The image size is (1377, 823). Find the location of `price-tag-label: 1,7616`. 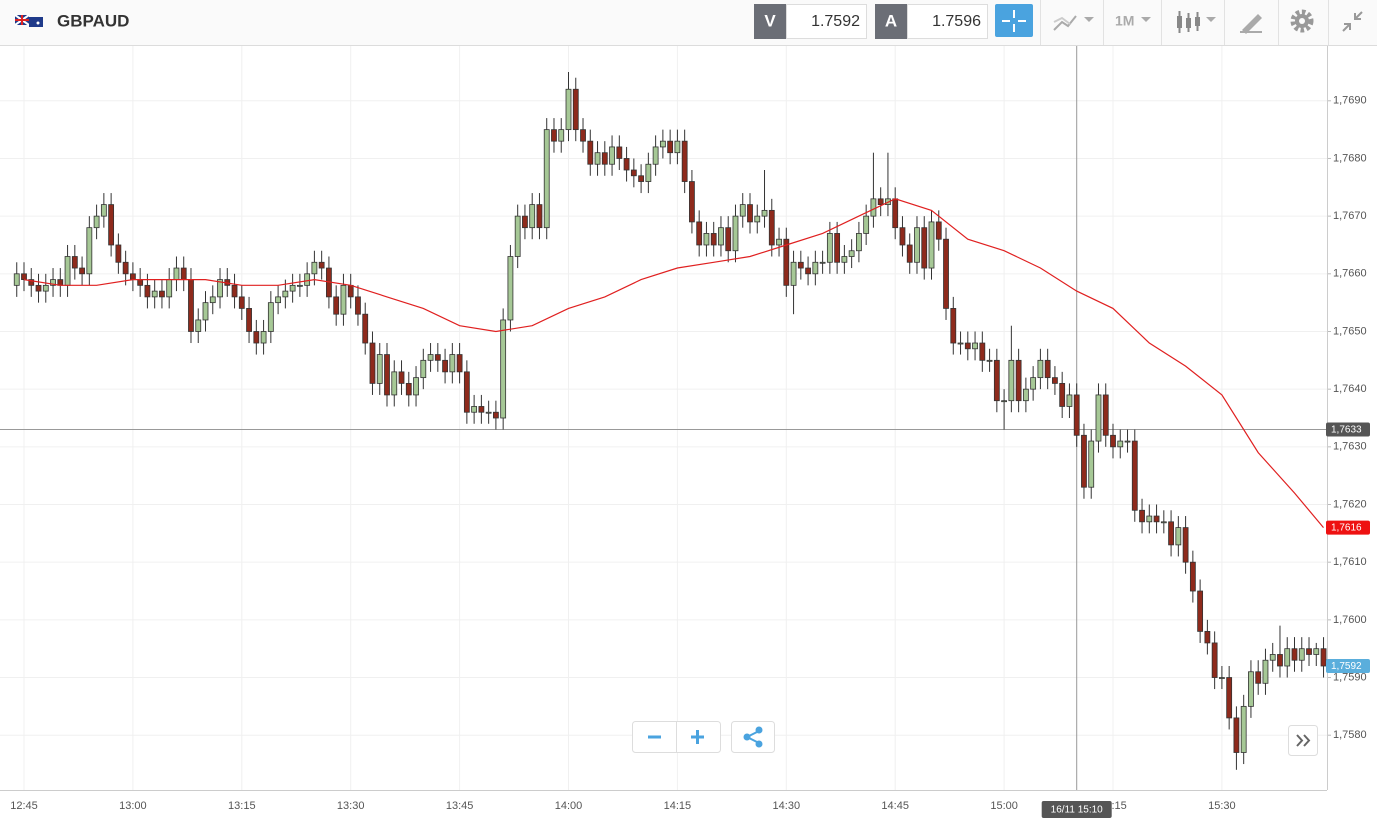

price-tag-label: 1,7616 is located at coordinates (1346, 528).